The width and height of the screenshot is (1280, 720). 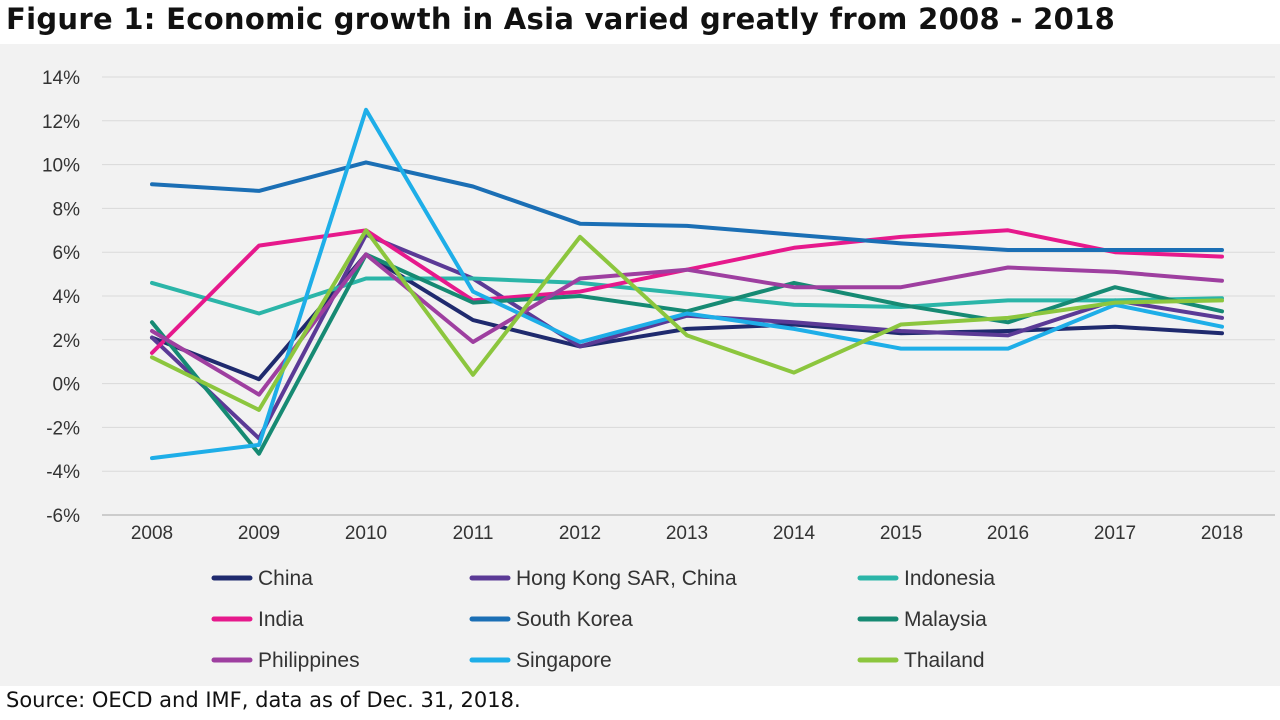 What do you see at coordinates (259, 533) in the screenshot?
I see `x-tick-label: 2009` at bounding box center [259, 533].